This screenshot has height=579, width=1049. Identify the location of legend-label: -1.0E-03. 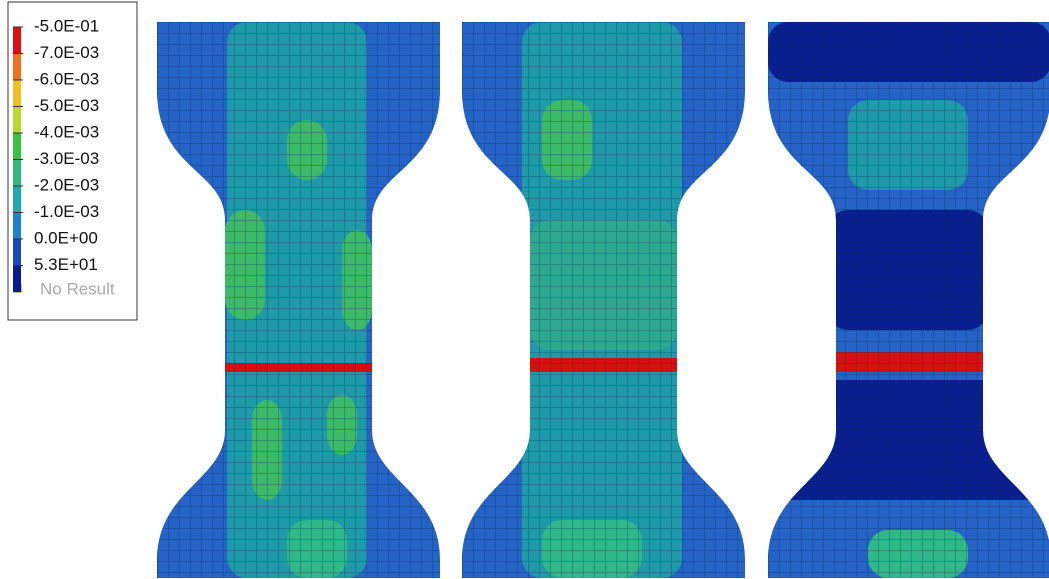
(66, 211).